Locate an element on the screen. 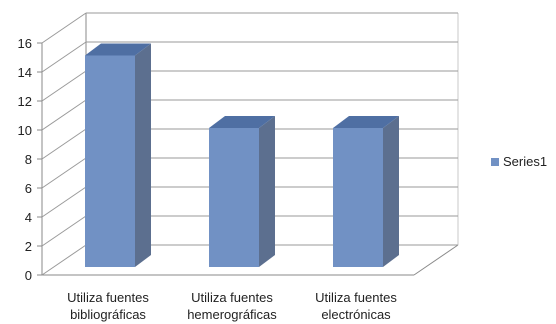 The width and height of the screenshot is (556, 324). y-tick-label: 2 is located at coordinates (28, 246).